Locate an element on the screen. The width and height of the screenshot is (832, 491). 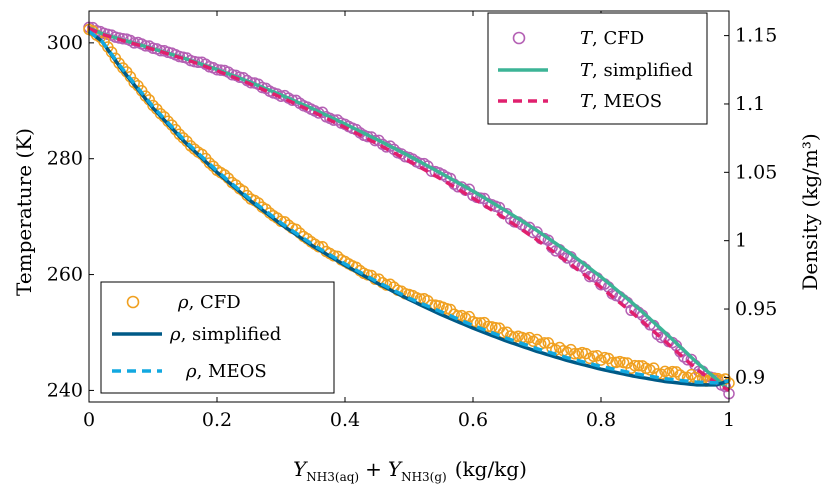
y-axis-left-title: Temperature (K) is located at coordinates (24, 212).